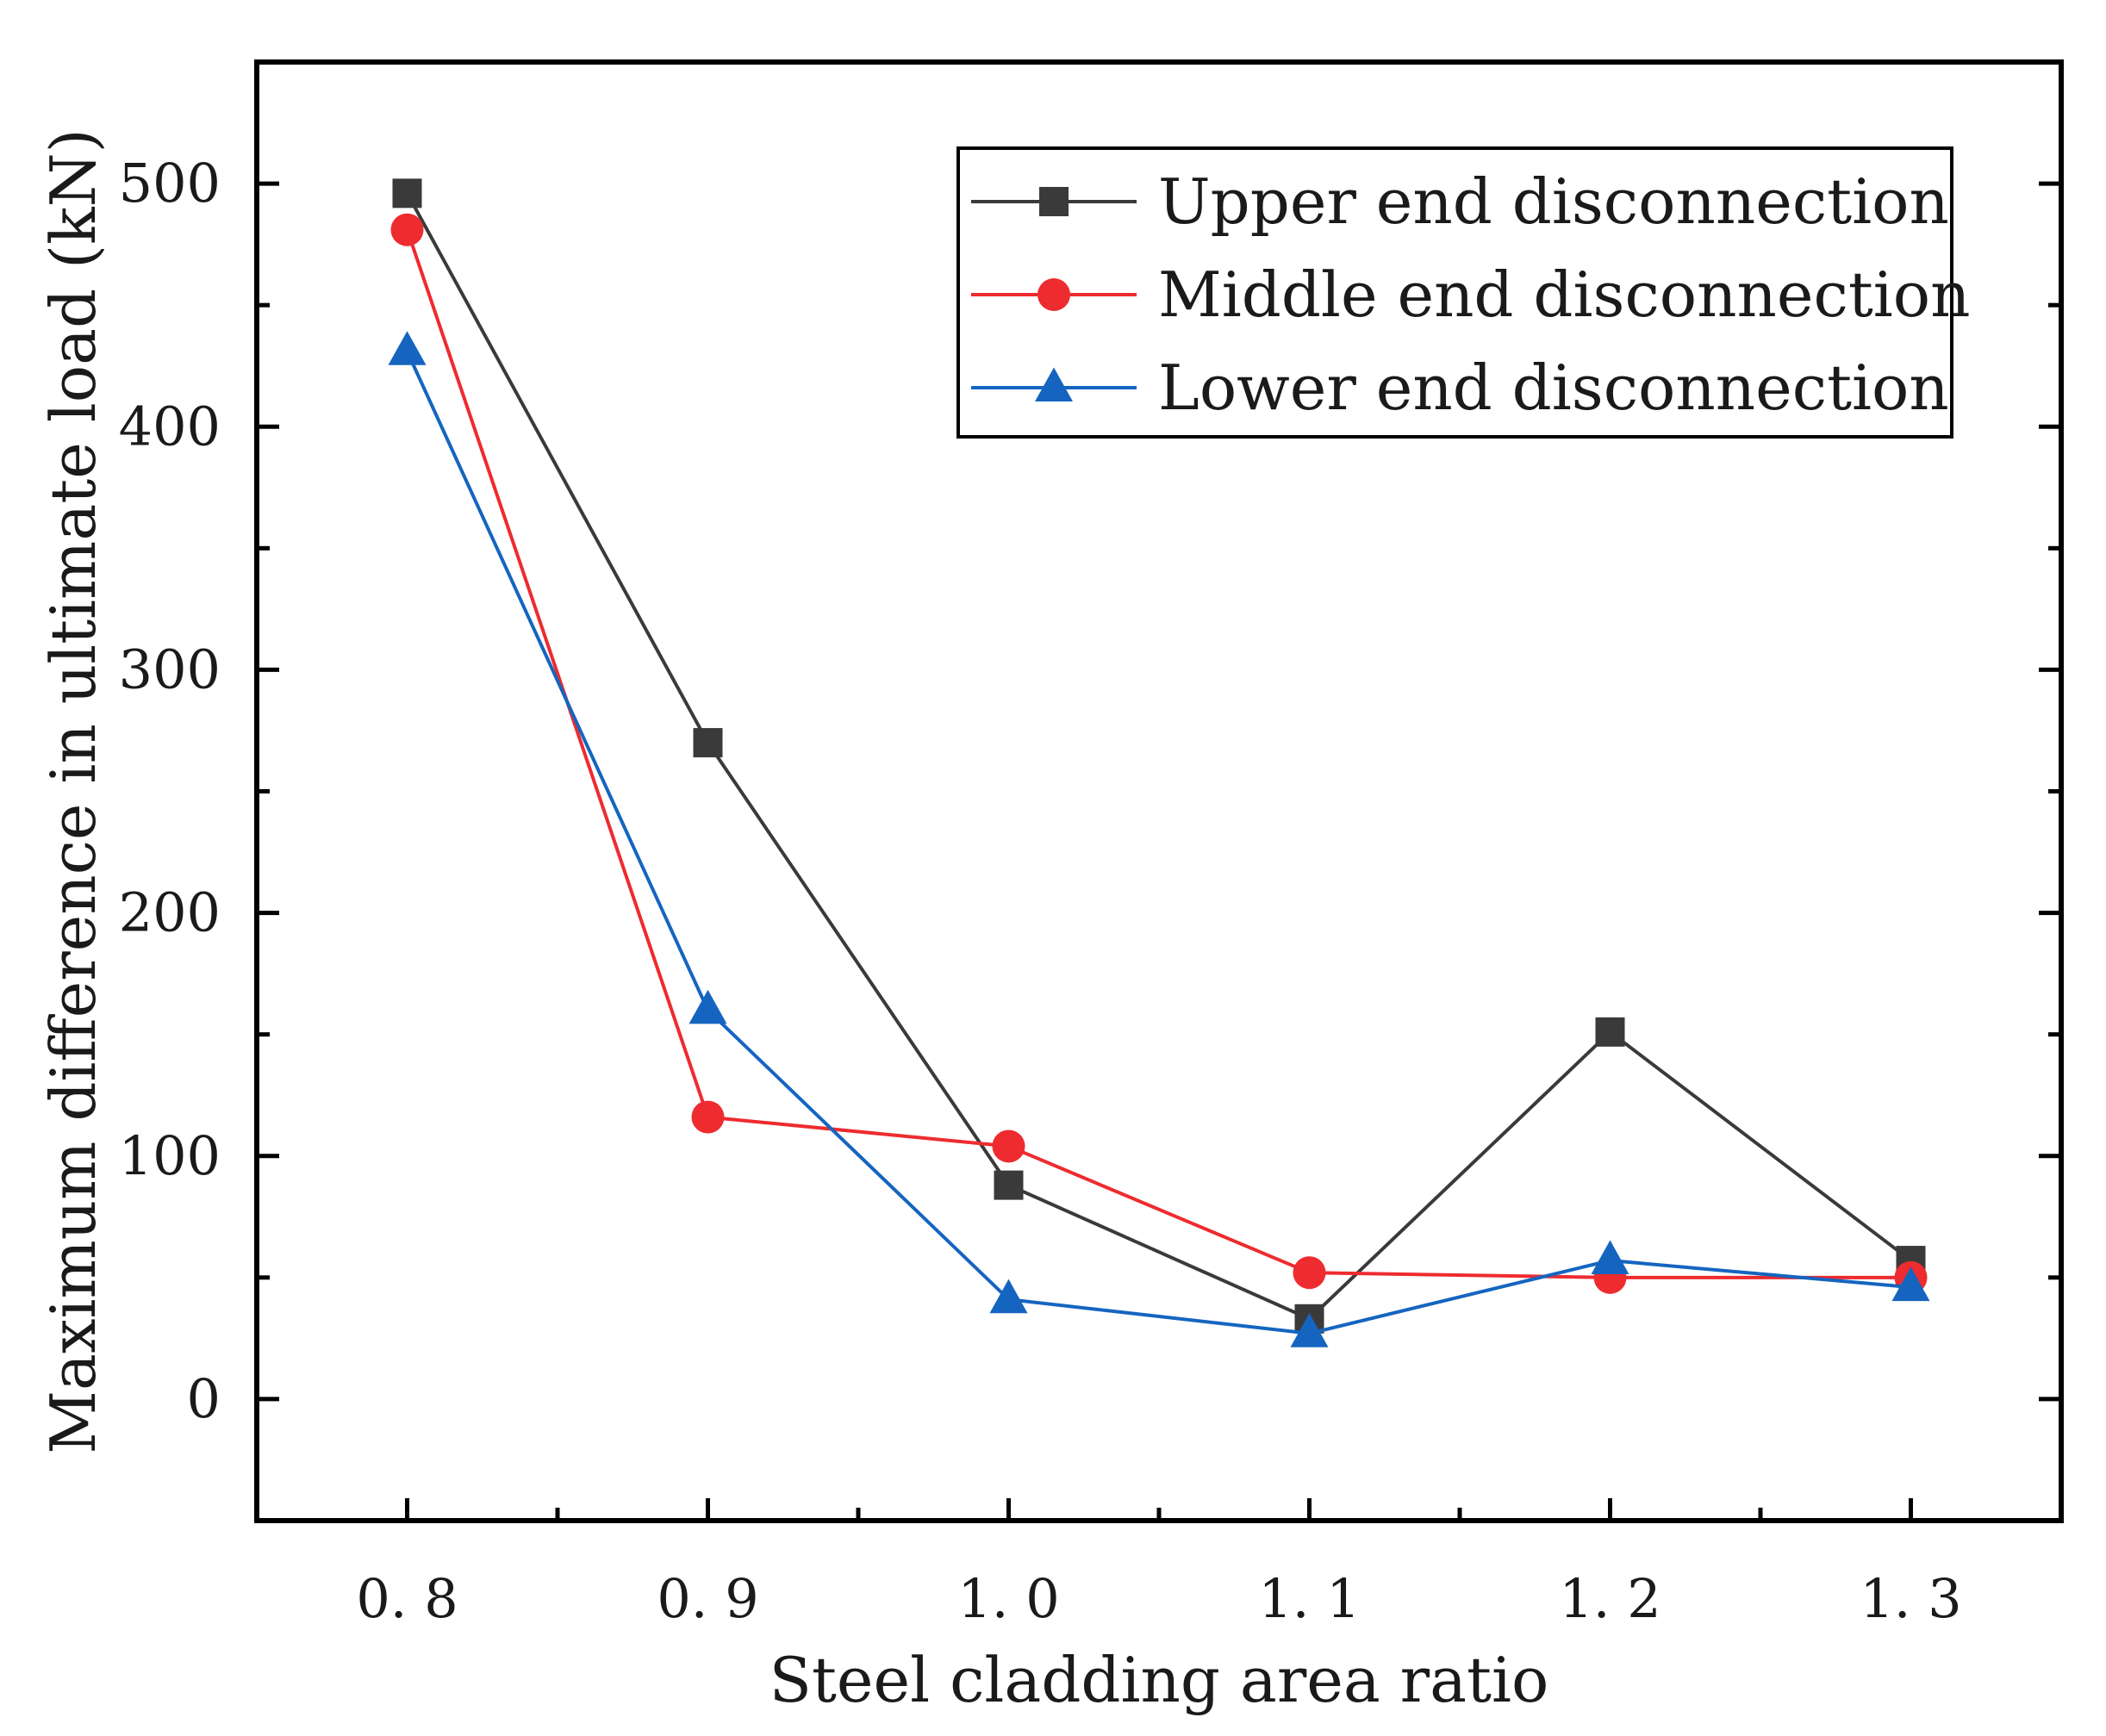 The image size is (2106, 1736). What do you see at coordinates (1309, 1599) in the screenshot?
I see `x-tick-label: 1. 1` at bounding box center [1309, 1599].